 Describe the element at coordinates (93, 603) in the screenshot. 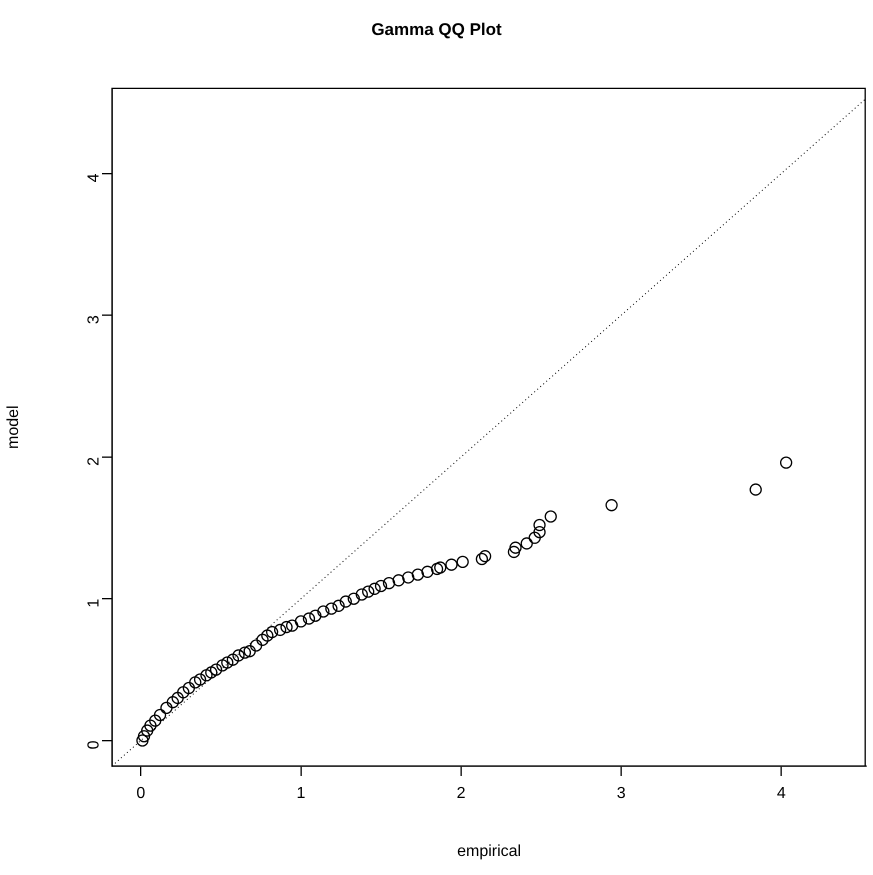

I see `y-tick-label: 1` at that location.